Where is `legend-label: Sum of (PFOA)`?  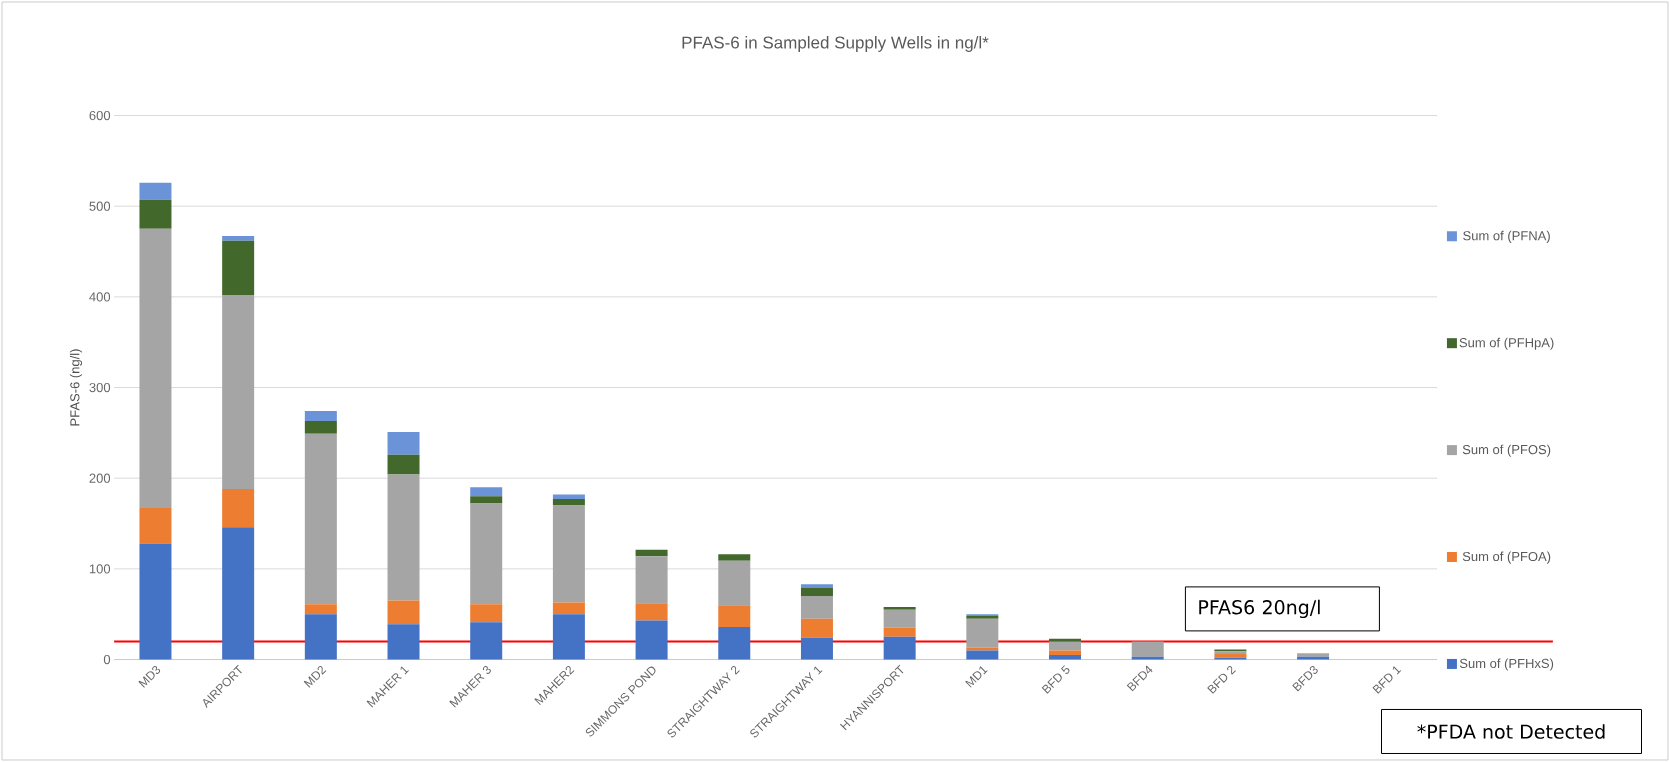
legend-label: Sum of (PFOA) is located at coordinates (1506, 557).